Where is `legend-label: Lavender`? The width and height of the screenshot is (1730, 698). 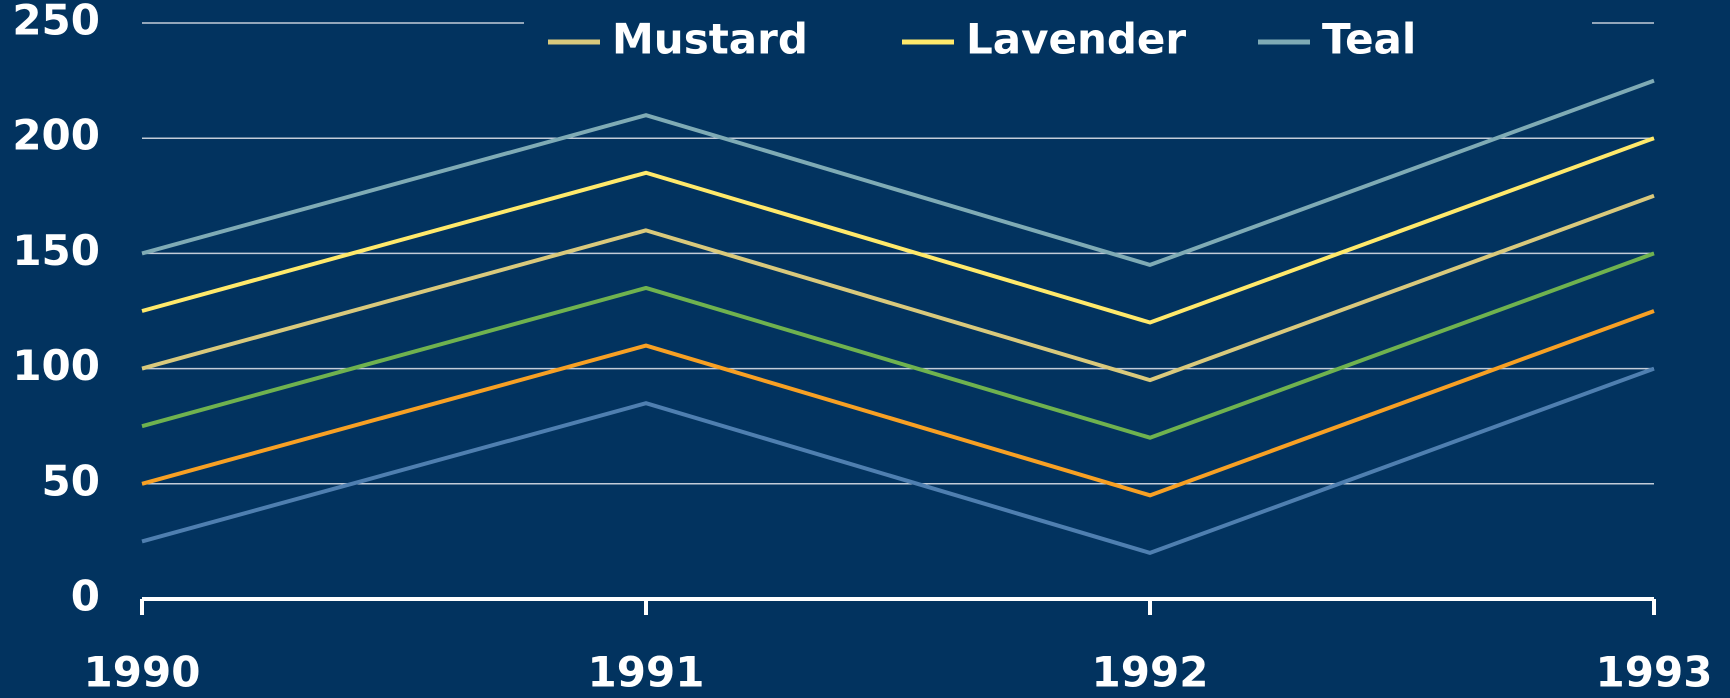
legend-label: Lavender is located at coordinates (1076, 39).